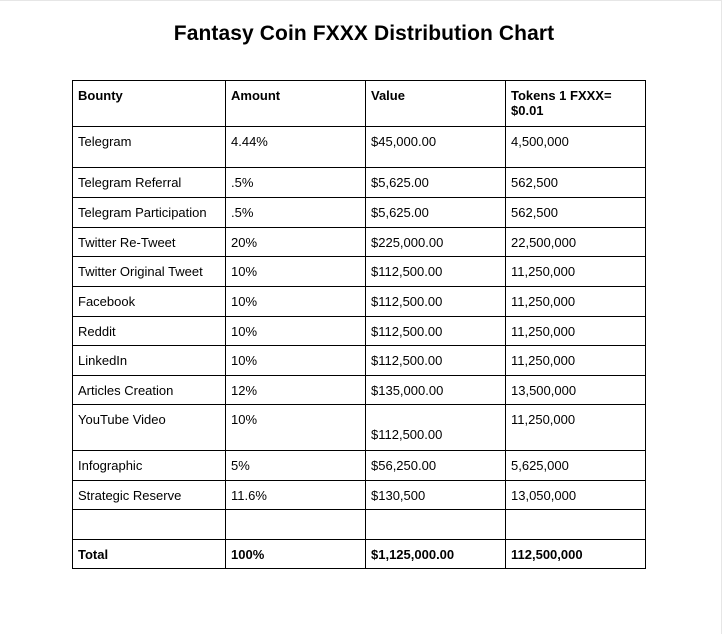 The image size is (722, 634). Describe the element at coordinates (435, 147) in the screenshot. I see `cell-value: $45,000.00` at that location.